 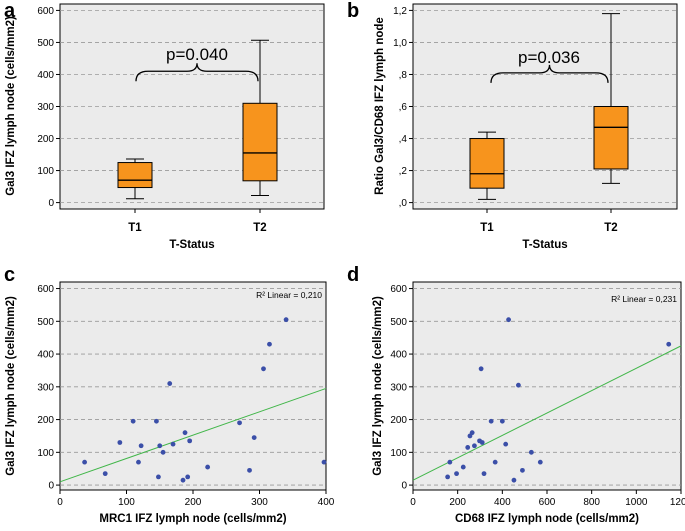 What do you see at coordinates (644, 299) in the screenshot?
I see `r2-label-d: R² Linear = 0,231` at bounding box center [644, 299].